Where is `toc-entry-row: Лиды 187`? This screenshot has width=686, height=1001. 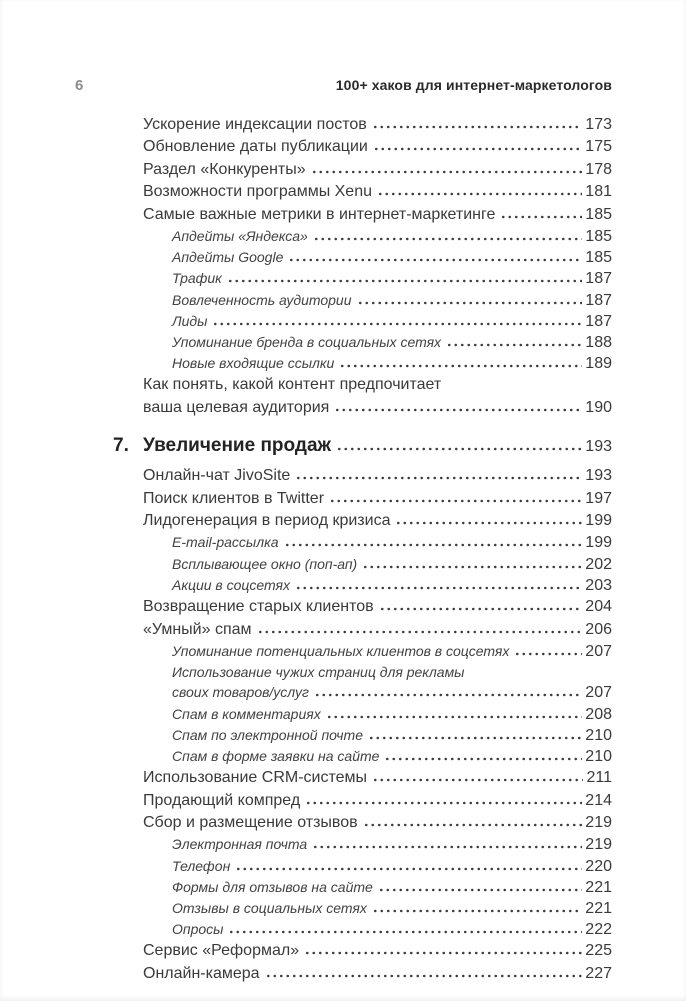 toc-entry-row: Лиды 187 is located at coordinates (392, 321).